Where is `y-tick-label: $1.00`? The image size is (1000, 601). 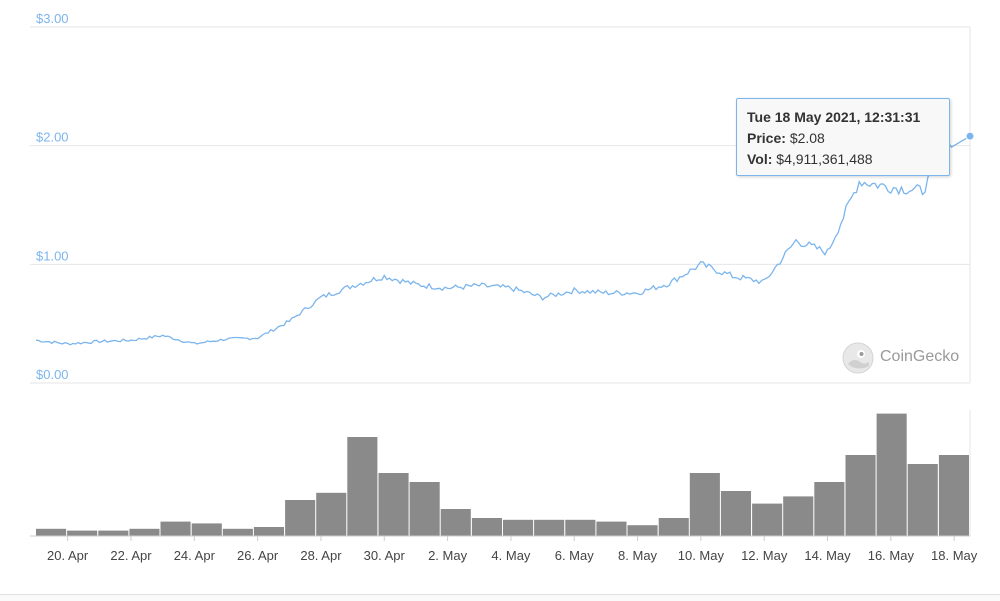
y-tick-label: $1.00 is located at coordinates (52, 255).